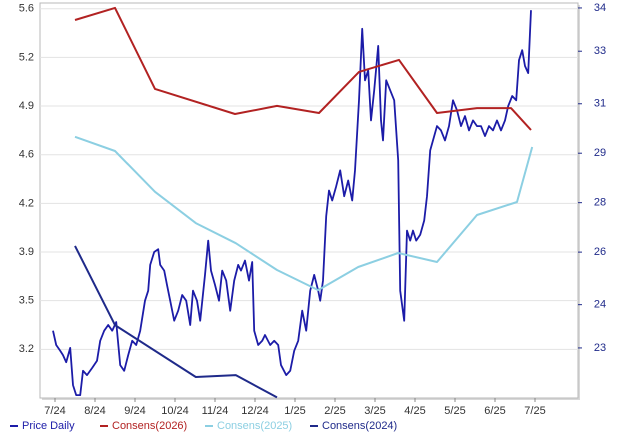 The height and width of the screenshot is (434, 620). What do you see at coordinates (94, 411) in the screenshot?
I see `x-tick-label: 8/24` at bounding box center [94, 411].